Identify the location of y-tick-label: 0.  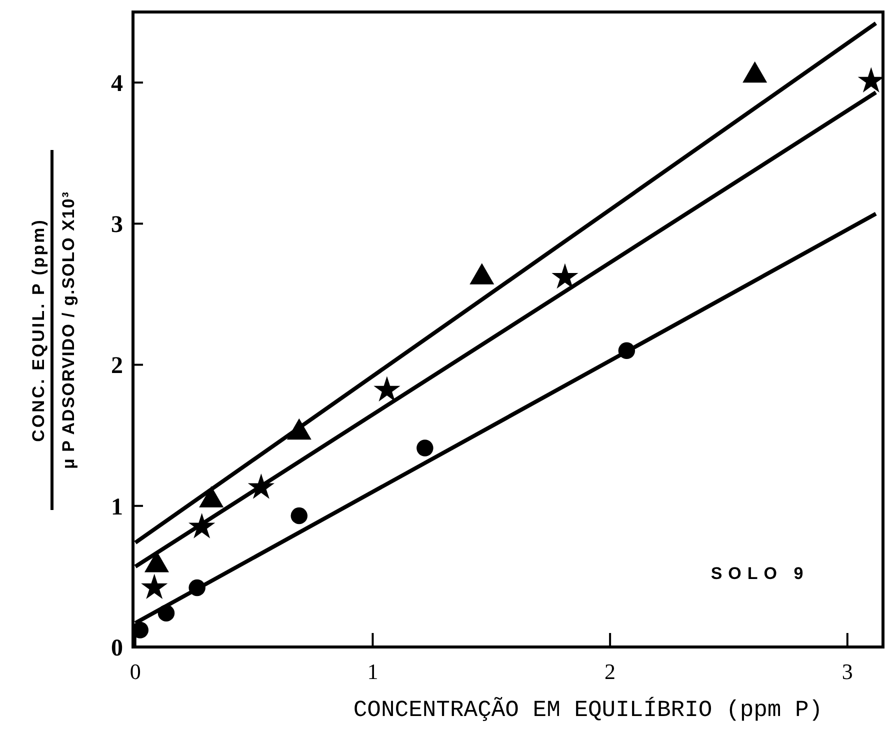
(117, 648).